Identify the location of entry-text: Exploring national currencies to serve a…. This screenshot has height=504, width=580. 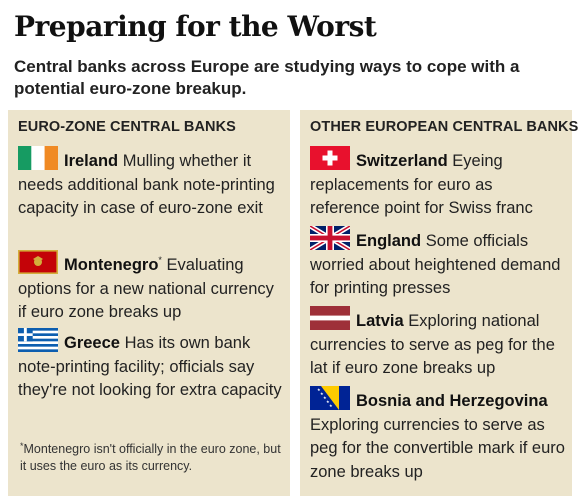
(432, 344).